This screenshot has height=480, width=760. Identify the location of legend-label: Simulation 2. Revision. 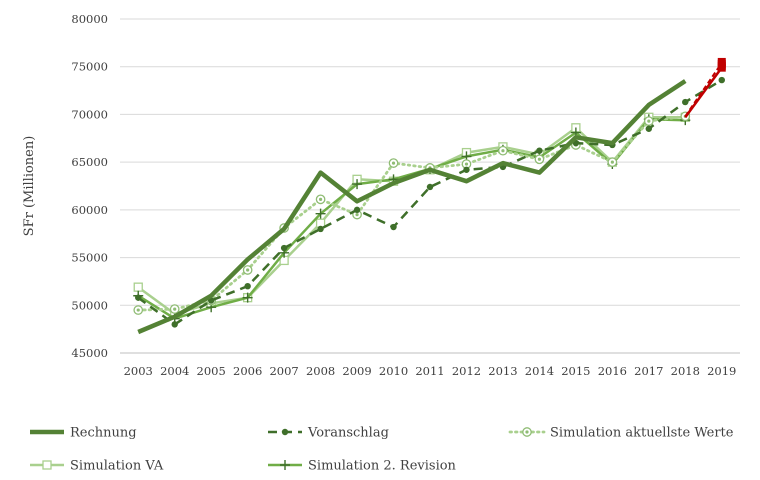
(382, 466).